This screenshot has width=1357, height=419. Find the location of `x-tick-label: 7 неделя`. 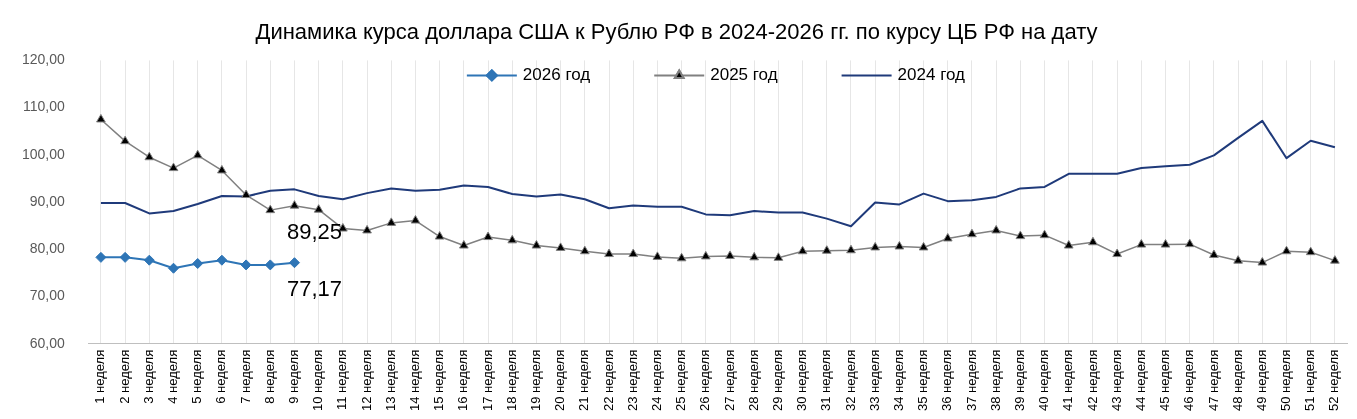

x-tick-label: 7 неделя is located at coordinates (245, 376).